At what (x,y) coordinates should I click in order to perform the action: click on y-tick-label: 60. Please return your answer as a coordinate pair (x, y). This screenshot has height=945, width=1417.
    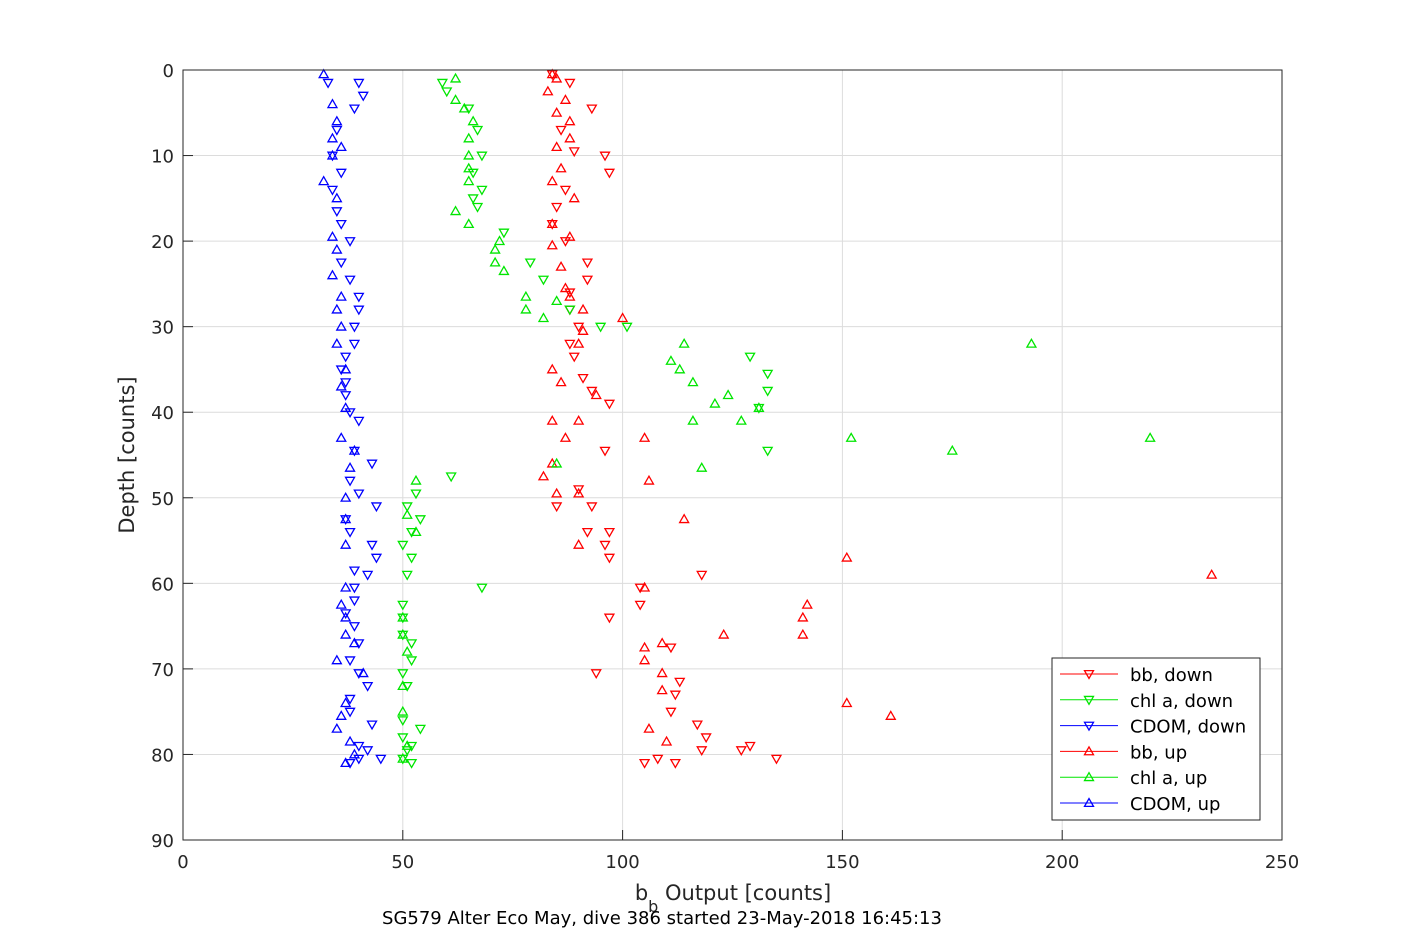
    Looking at the image, I should click on (162, 584).